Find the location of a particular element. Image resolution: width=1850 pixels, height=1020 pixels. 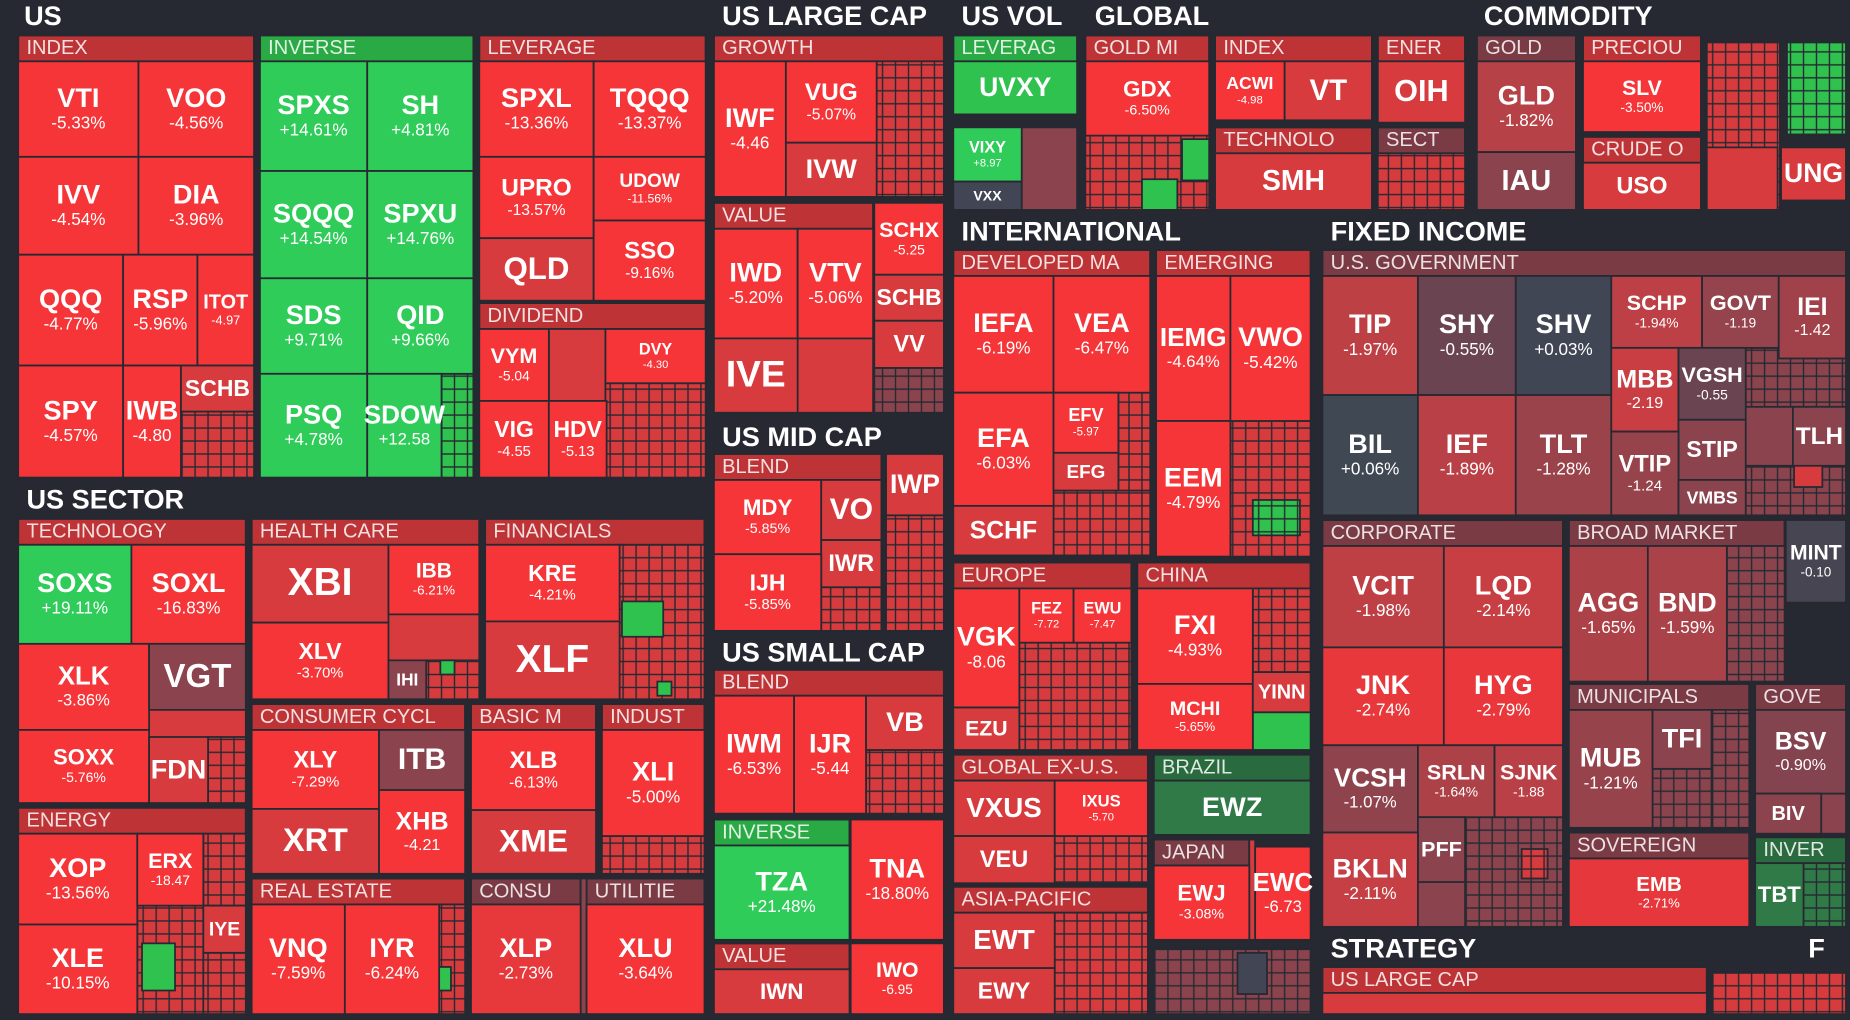

tile-ticker: FEZ is located at coordinates (1046, 609).